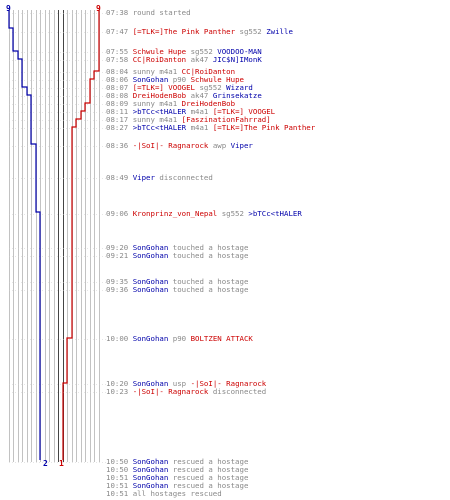  What do you see at coordinates (61, 463) in the screenshot?
I see `team-red-end-count: 1` at bounding box center [61, 463].